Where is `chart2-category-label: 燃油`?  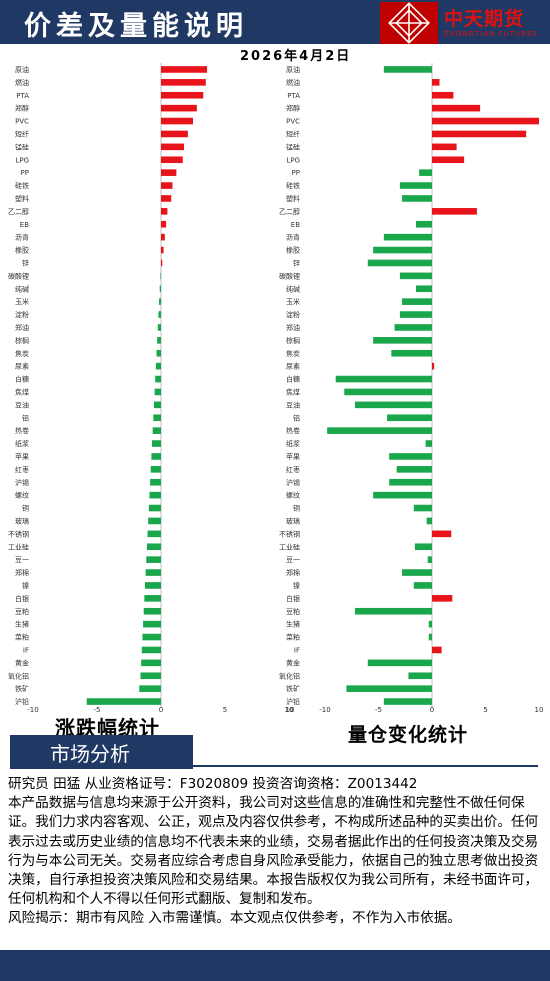
chart2-category-label: 燃油 is located at coordinates (293, 82).